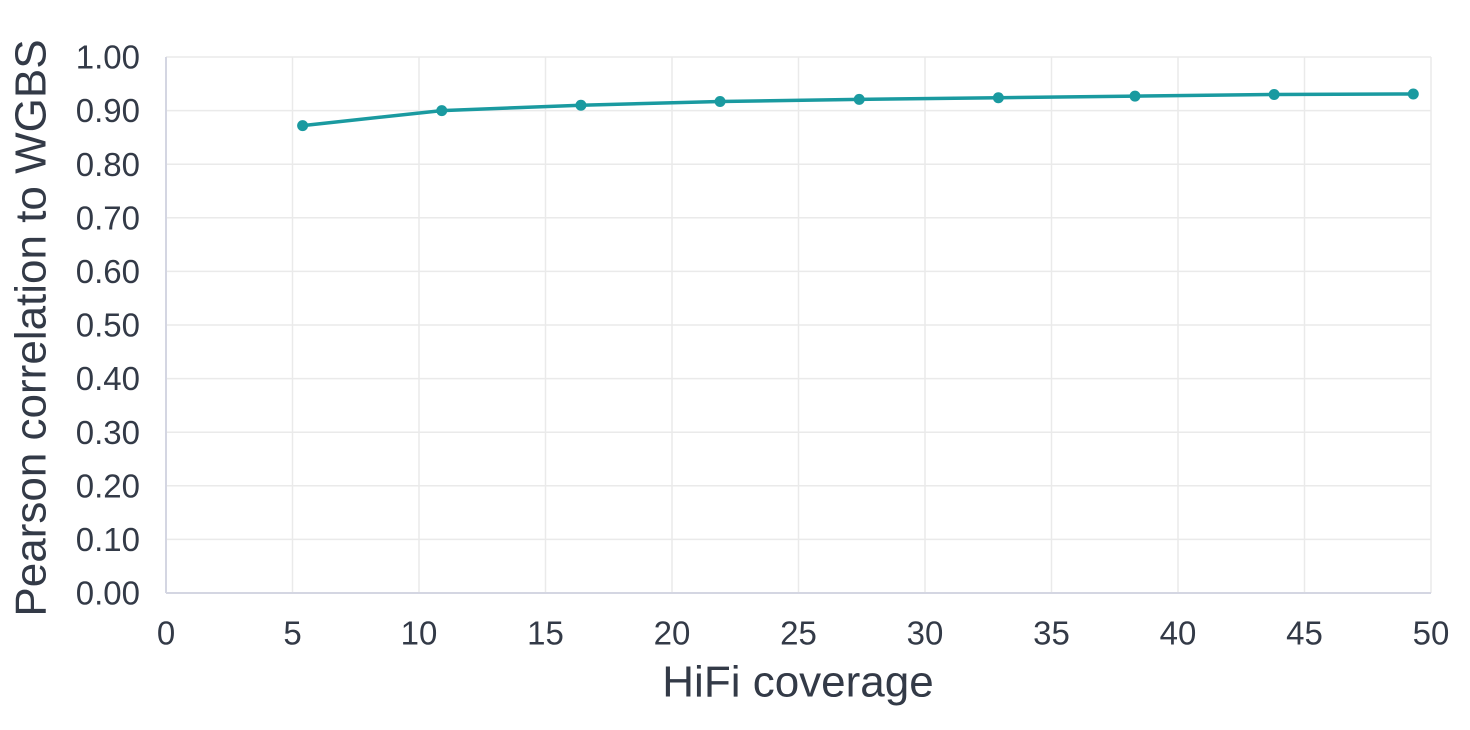 The height and width of the screenshot is (730, 1470). What do you see at coordinates (108, 325) in the screenshot?
I see `y-tick-label: 0.50` at bounding box center [108, 325].